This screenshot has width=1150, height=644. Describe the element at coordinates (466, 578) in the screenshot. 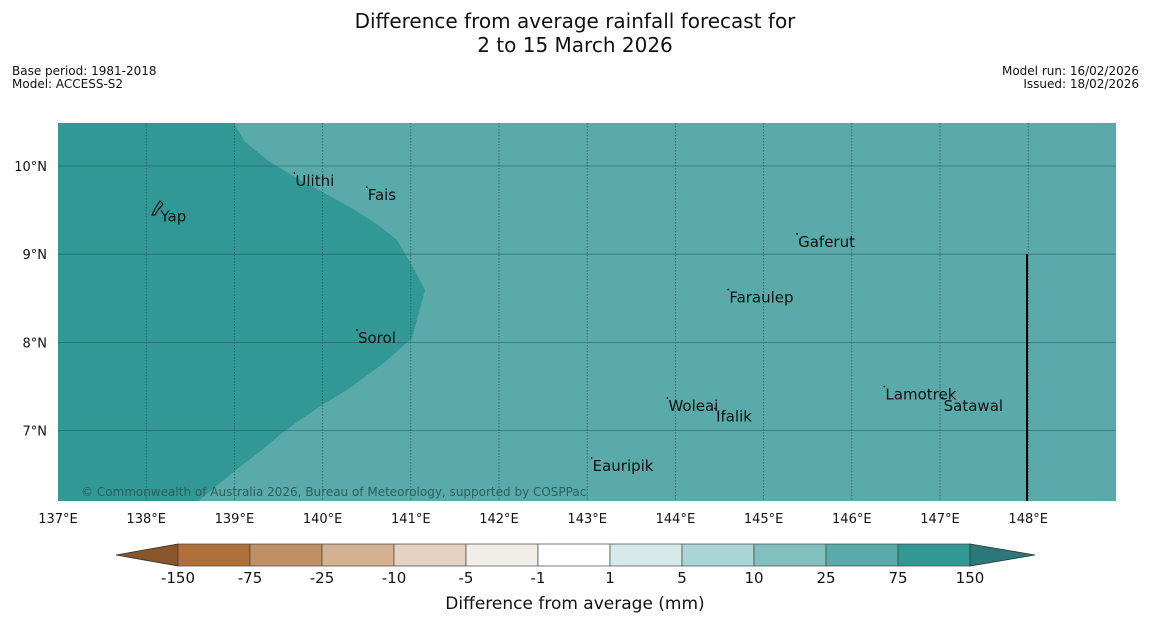

I see `colorbar-tick-label: -5` at that location.